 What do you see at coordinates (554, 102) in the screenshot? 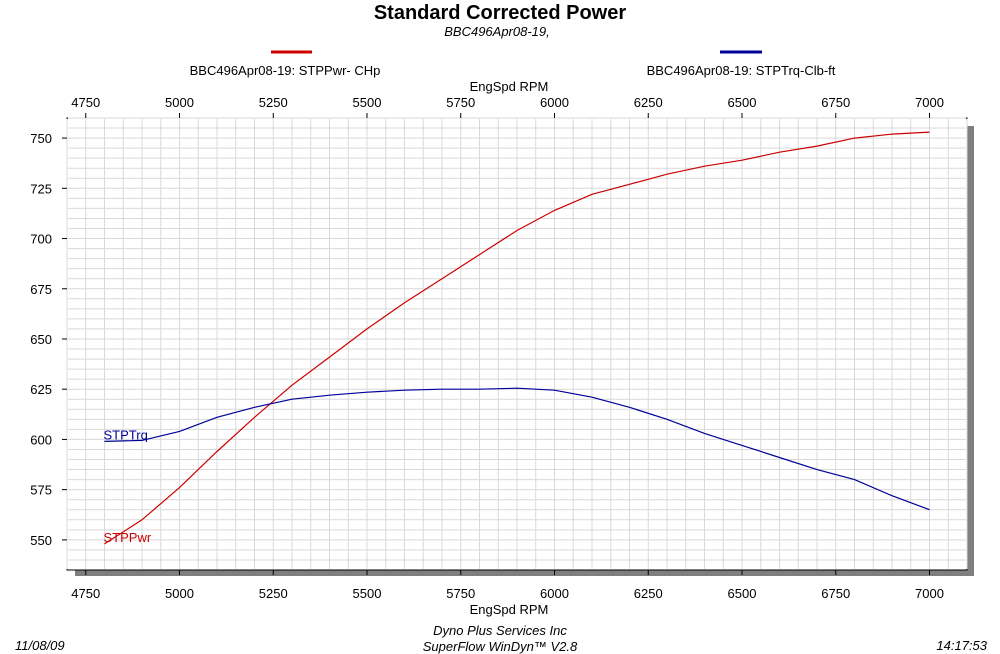
I see `x-tick-label-top: 6000` at bounding box center [554, 102].